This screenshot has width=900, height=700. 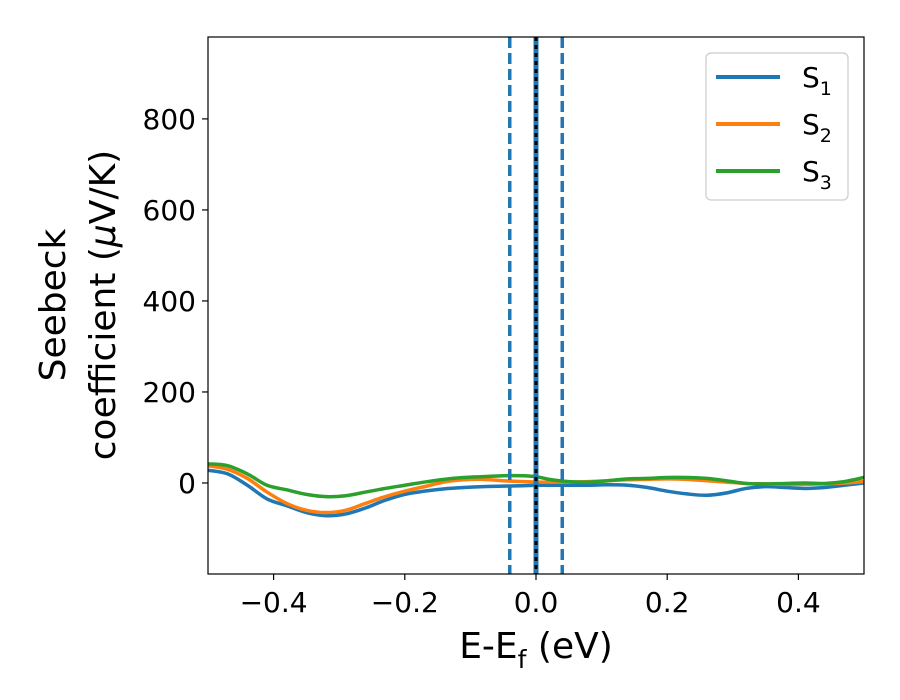 I want to click on y-tick-label: 600, so click(x=169, y=210).